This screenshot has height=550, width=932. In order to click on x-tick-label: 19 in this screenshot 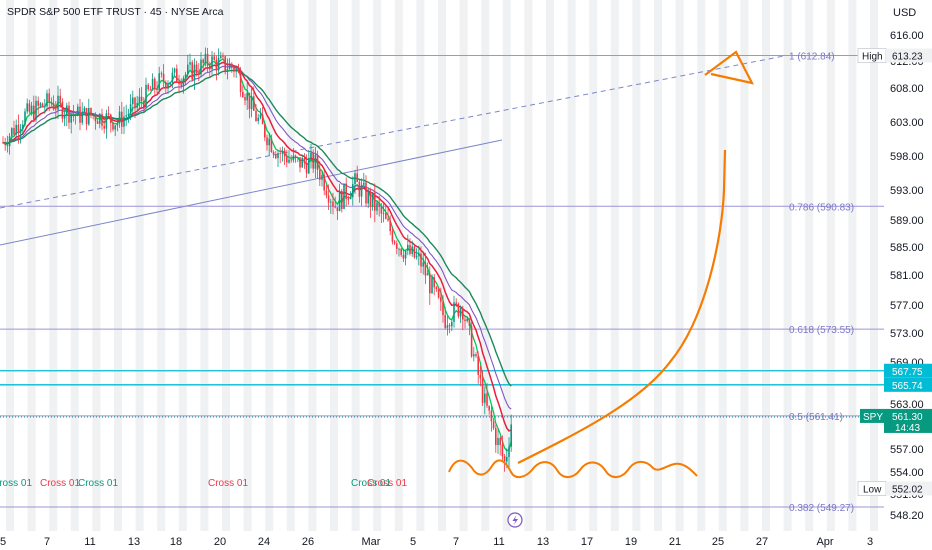, I will do `click(631, 542)`.